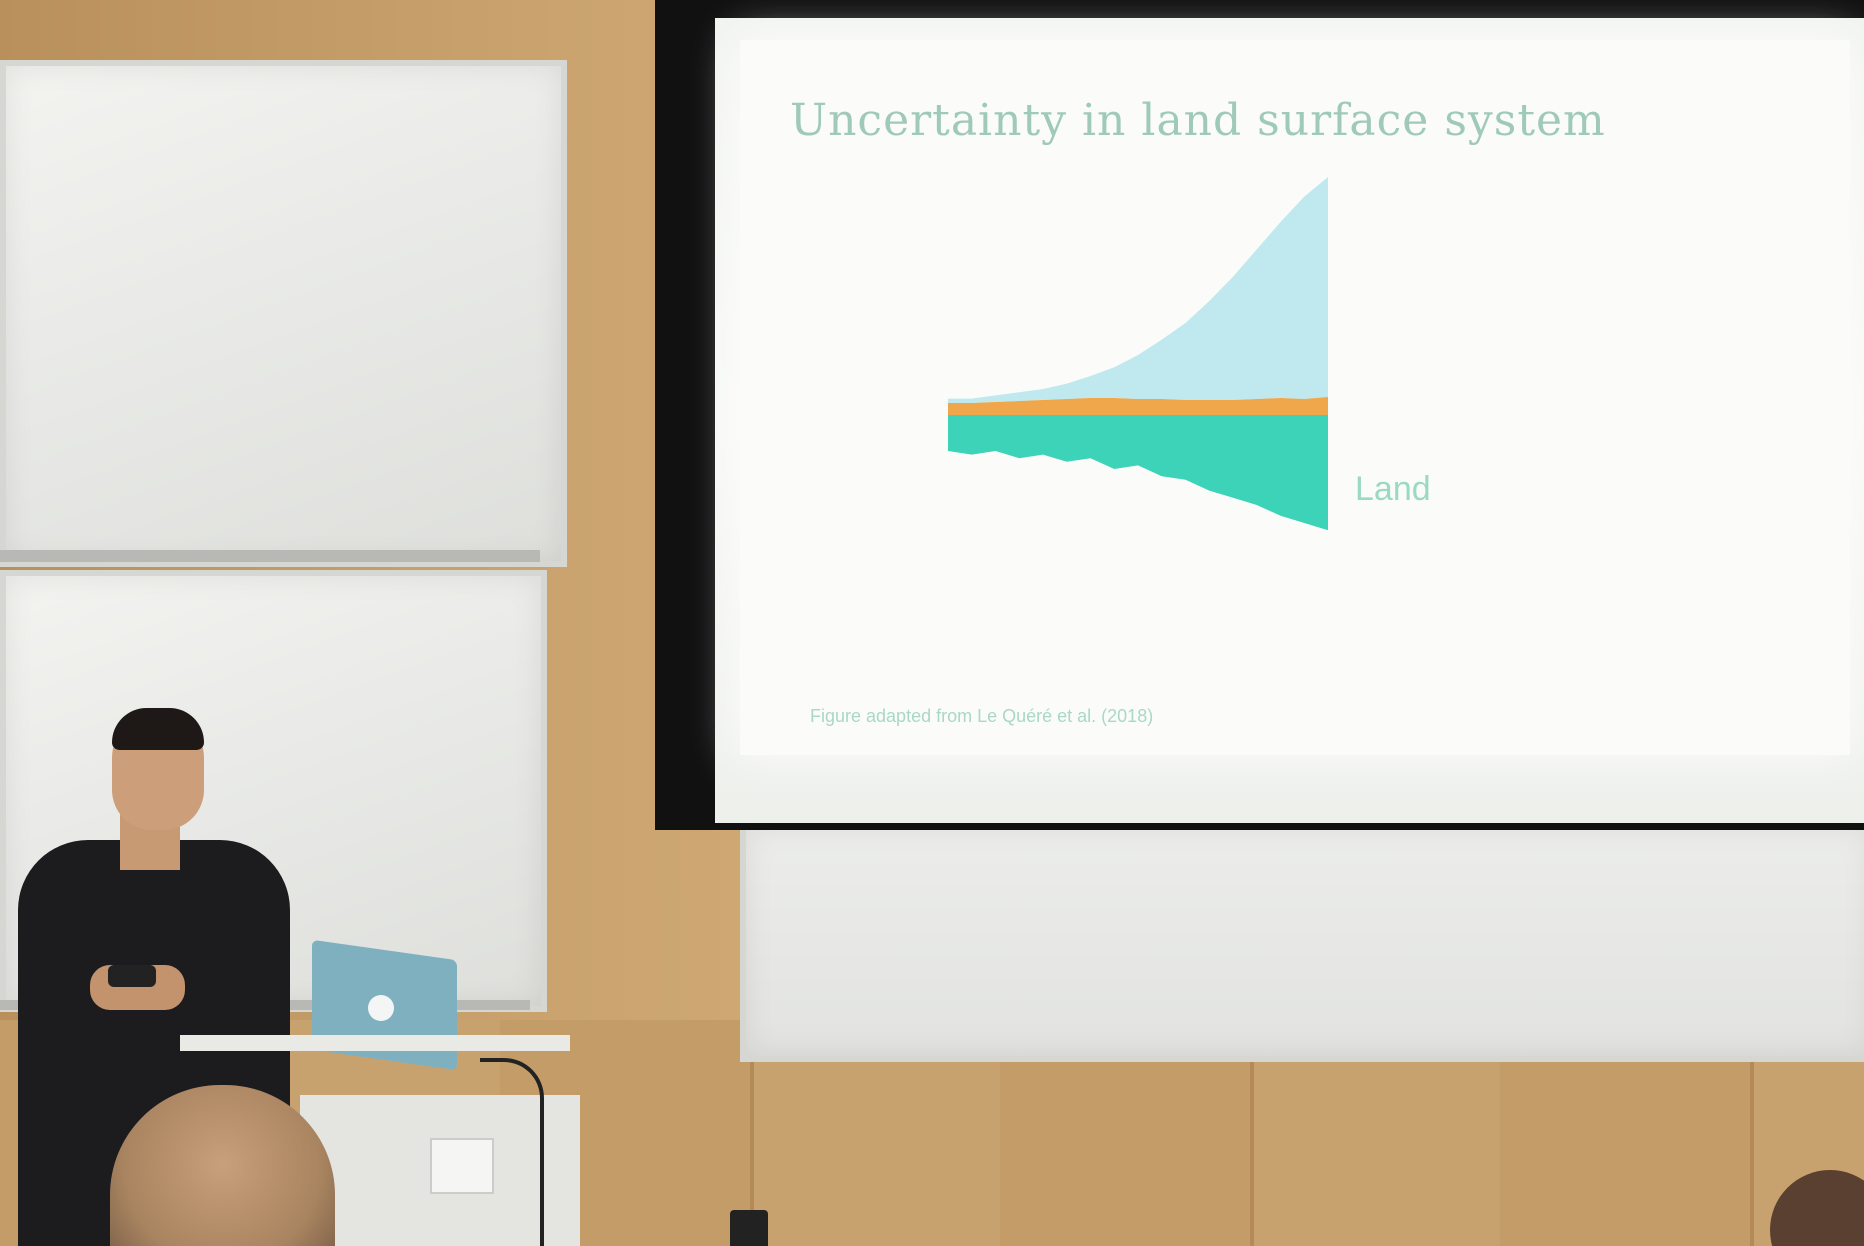  What do you see at coordinates (1138, 473) in the screenshot?
I see `land-sink-area` at bounding box center [1138, 473].